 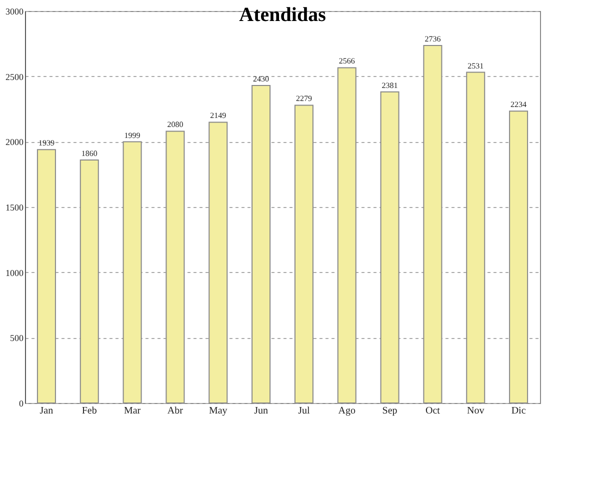 What do you see at coordinates (261, 411) in the screenshot?
I see `x-tick-label: Jun` at bounding box center [261, 411].